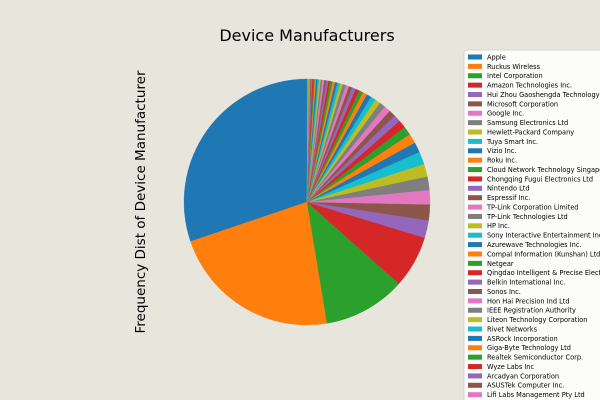  What do you see at coordinates (522, 339) in the screenshot?
I see `legend-label-30: ASRock Incorporation` at bounding box center [522, 339].